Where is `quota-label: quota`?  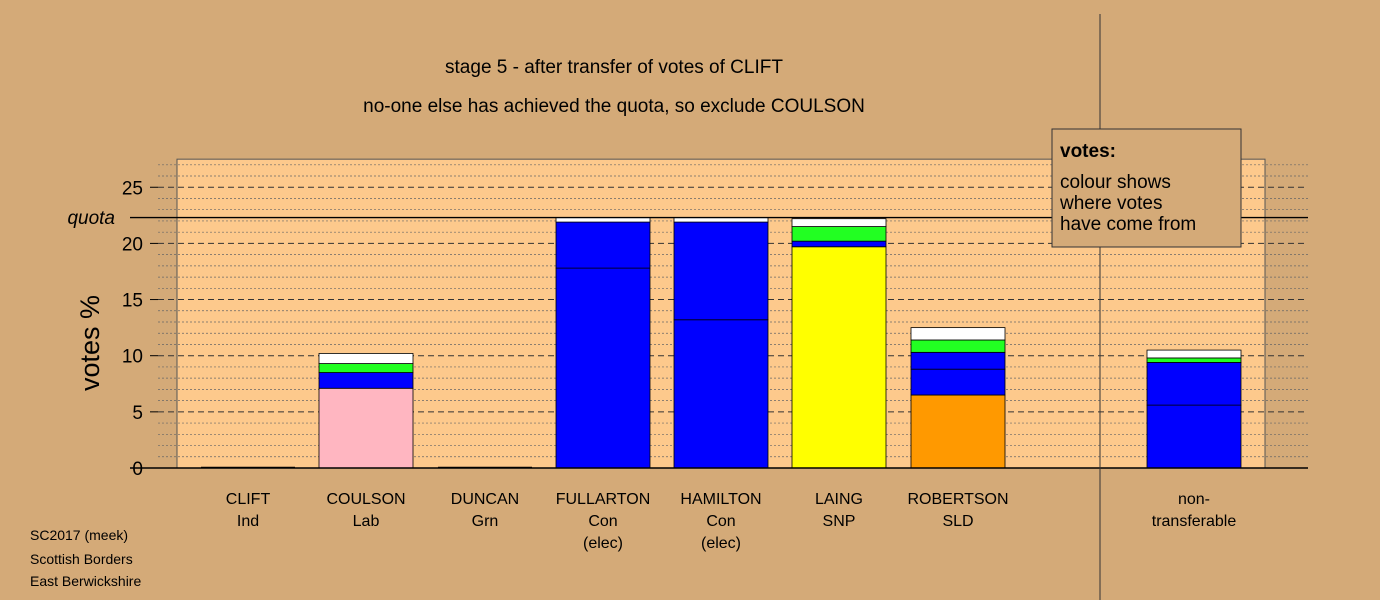 quota-label: quota is located at coordinates (91, 218).